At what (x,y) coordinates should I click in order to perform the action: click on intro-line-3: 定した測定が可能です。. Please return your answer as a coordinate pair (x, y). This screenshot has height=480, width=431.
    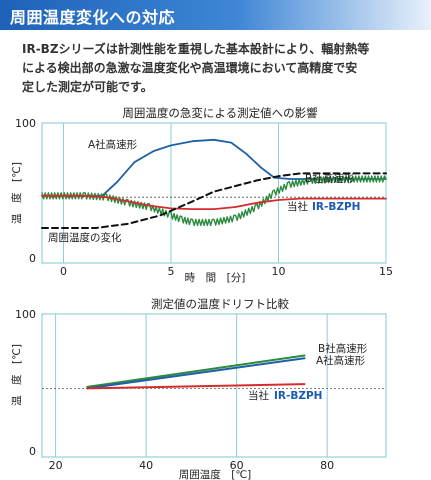
    Looking at the image, I should click on (87, 87).